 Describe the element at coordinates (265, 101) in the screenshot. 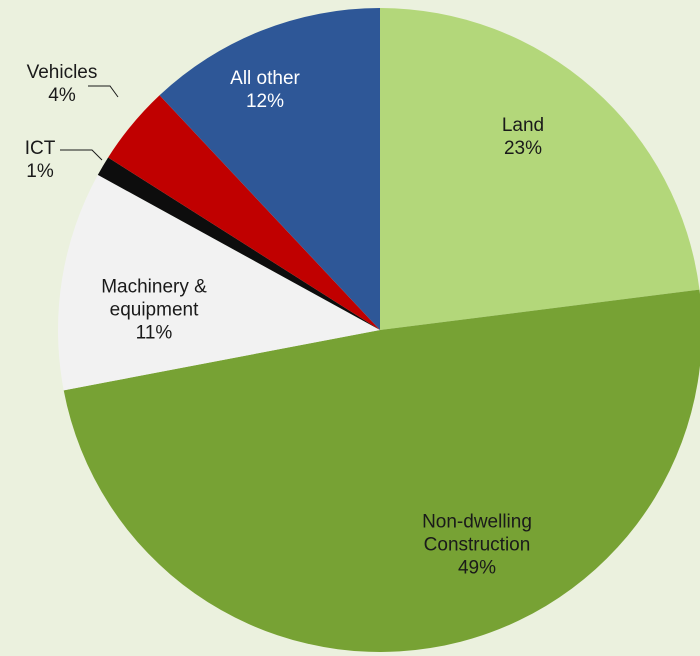

I see `value-label: 12%` at that location.